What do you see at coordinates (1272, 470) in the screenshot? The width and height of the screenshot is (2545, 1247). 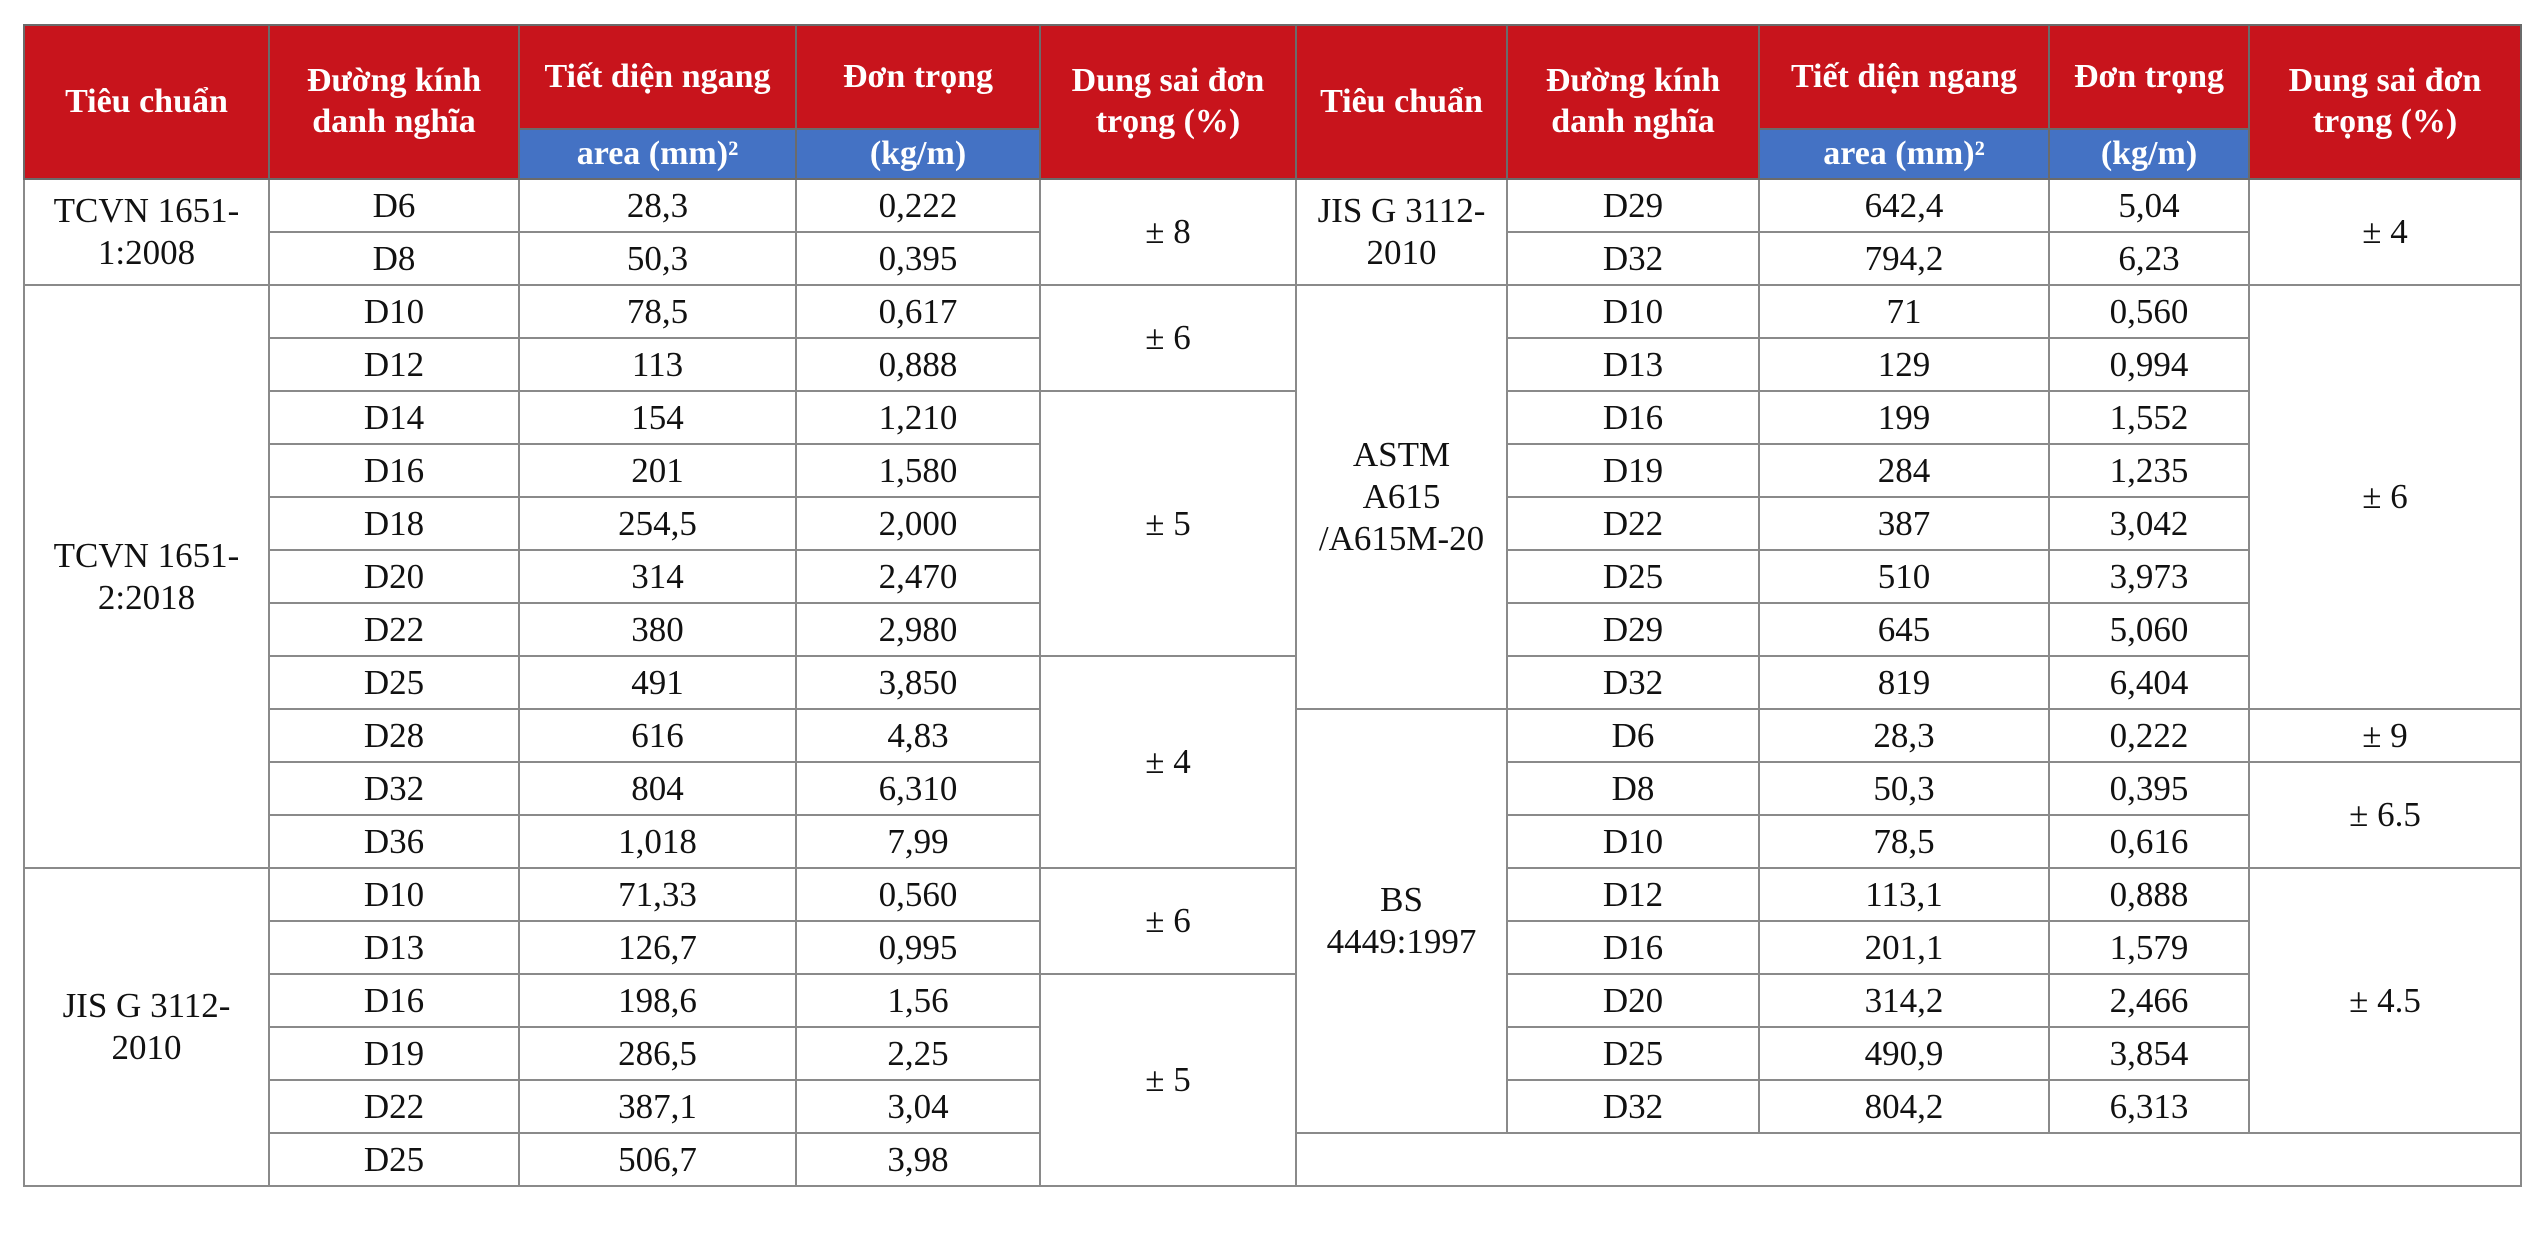 I see `table-row: D16 201 1,580 D19 284 1,235` at bounding box center [1272, 470].